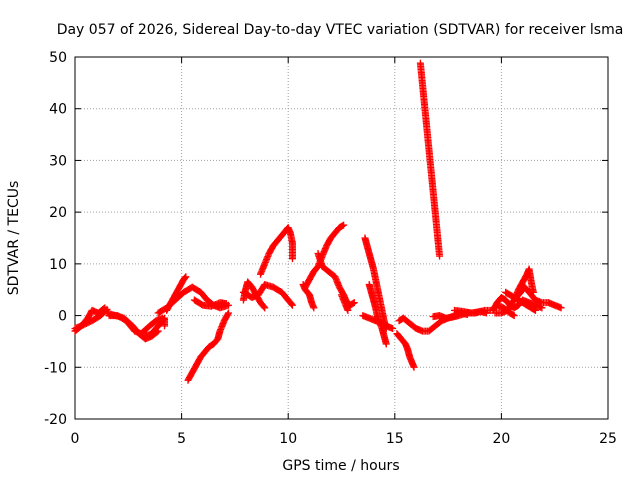  I want to click on y-tick-label: 50, so click(58, 58).